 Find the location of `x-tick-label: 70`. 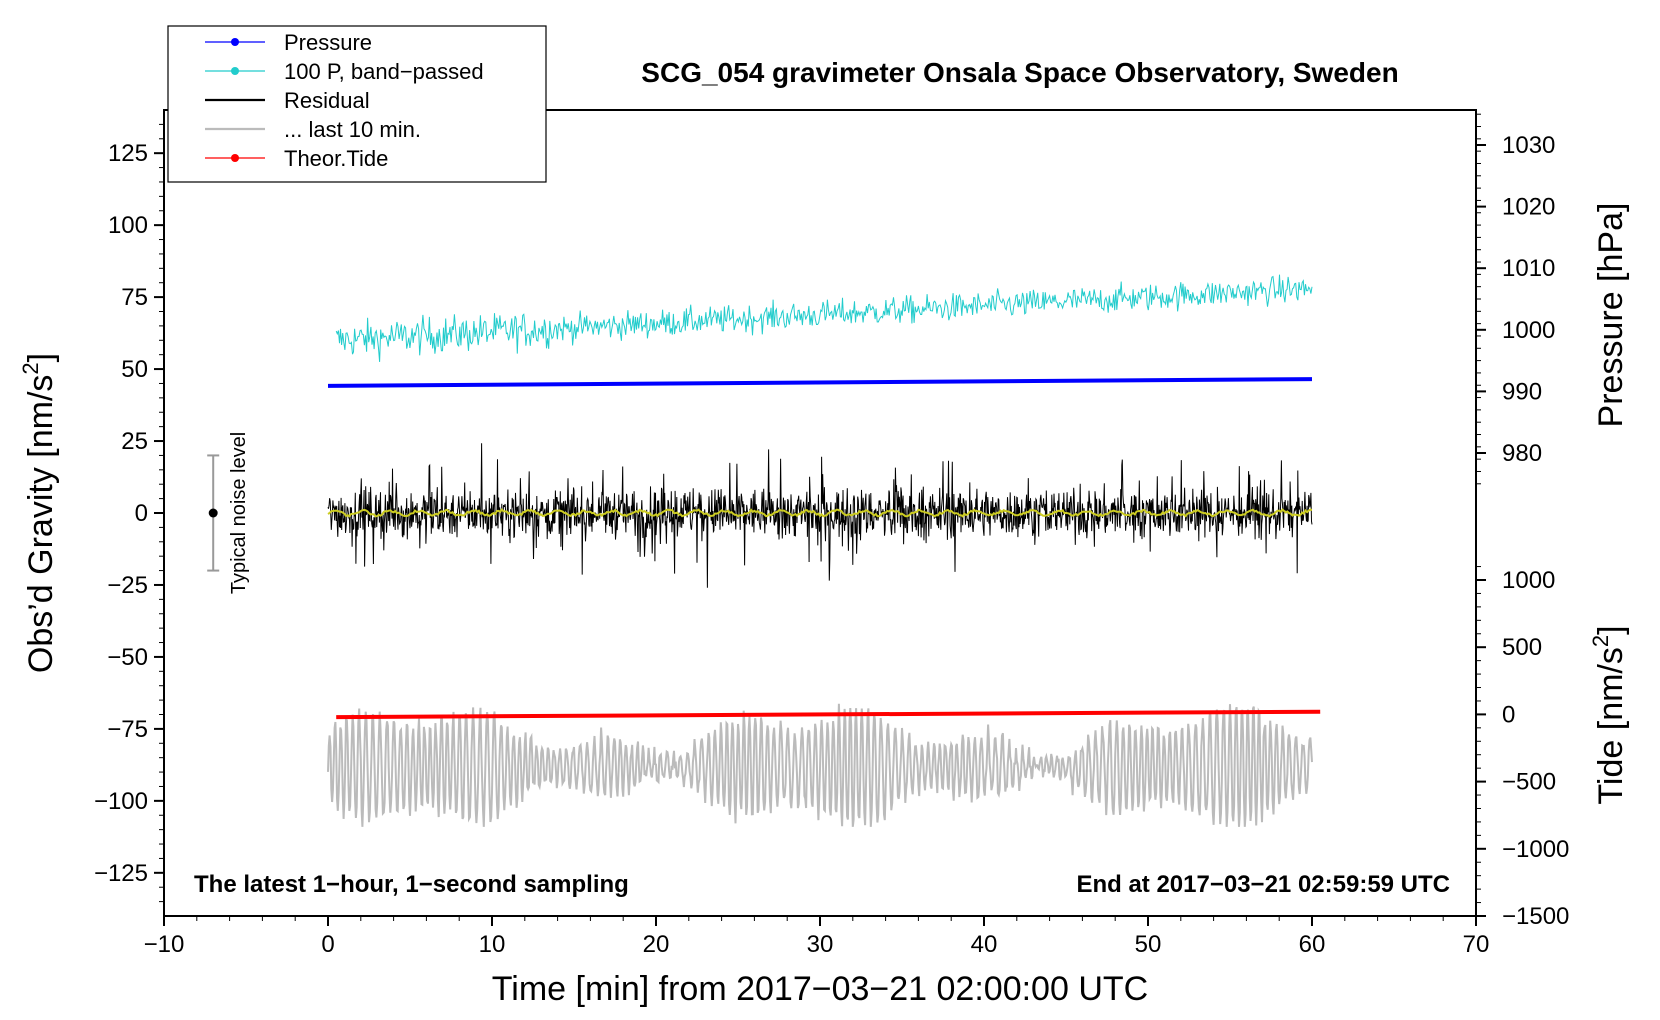

x-tick-label: 70 is located at coordinates (1476, 944).